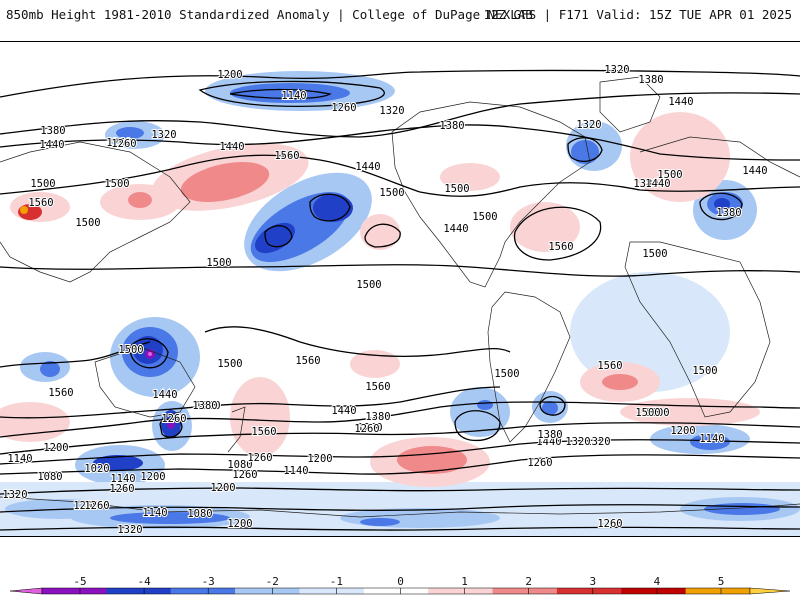 Image resolution: width=800 pixels, height=600 pixels. What do you see at coordinates (199, 514) in the screenshot?
I see `contour-label-text: 1080` at bounding box center [199, 514].